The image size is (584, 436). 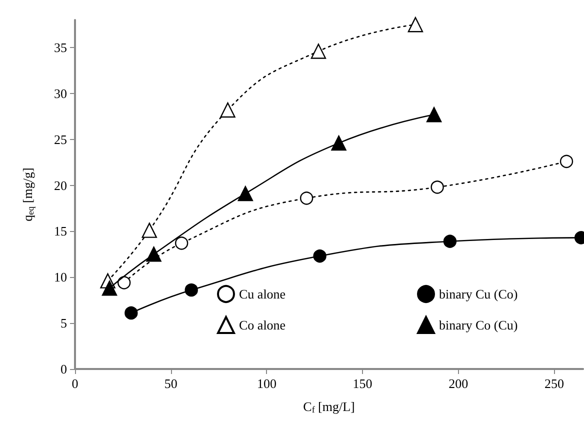 I want to click on y-tick-label: 35, so click(x=60, y=48).